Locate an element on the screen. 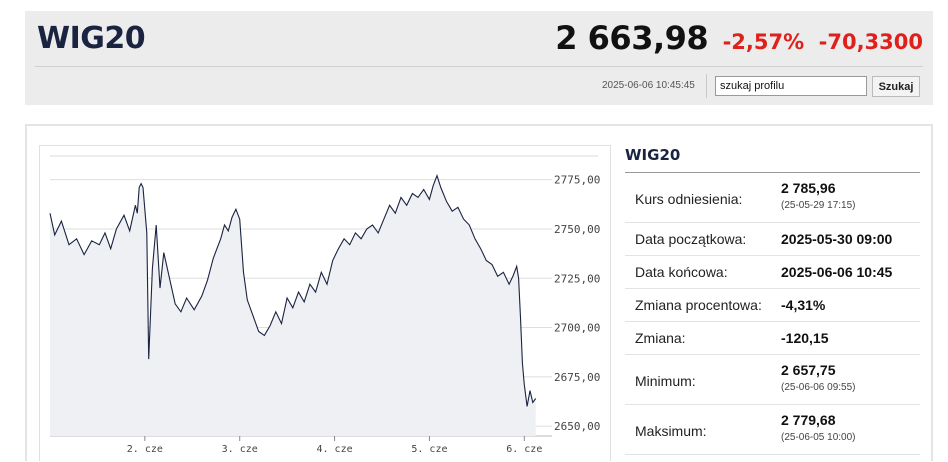  info-title: WIG20 is located at coordinates (772, 159).